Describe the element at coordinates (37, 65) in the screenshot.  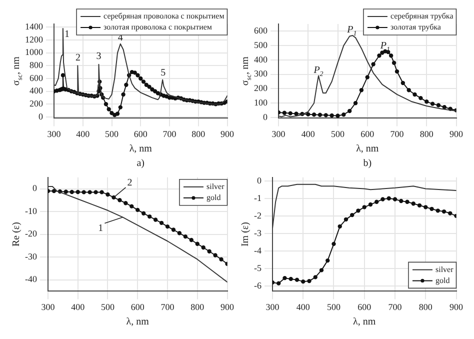
I see `y-tick-label: 800` at that location.